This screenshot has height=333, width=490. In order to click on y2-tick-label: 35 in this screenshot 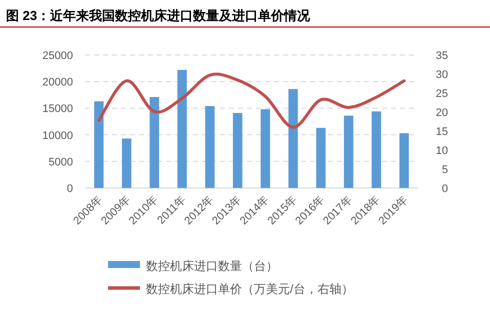, I will do `click(442, 56)`.